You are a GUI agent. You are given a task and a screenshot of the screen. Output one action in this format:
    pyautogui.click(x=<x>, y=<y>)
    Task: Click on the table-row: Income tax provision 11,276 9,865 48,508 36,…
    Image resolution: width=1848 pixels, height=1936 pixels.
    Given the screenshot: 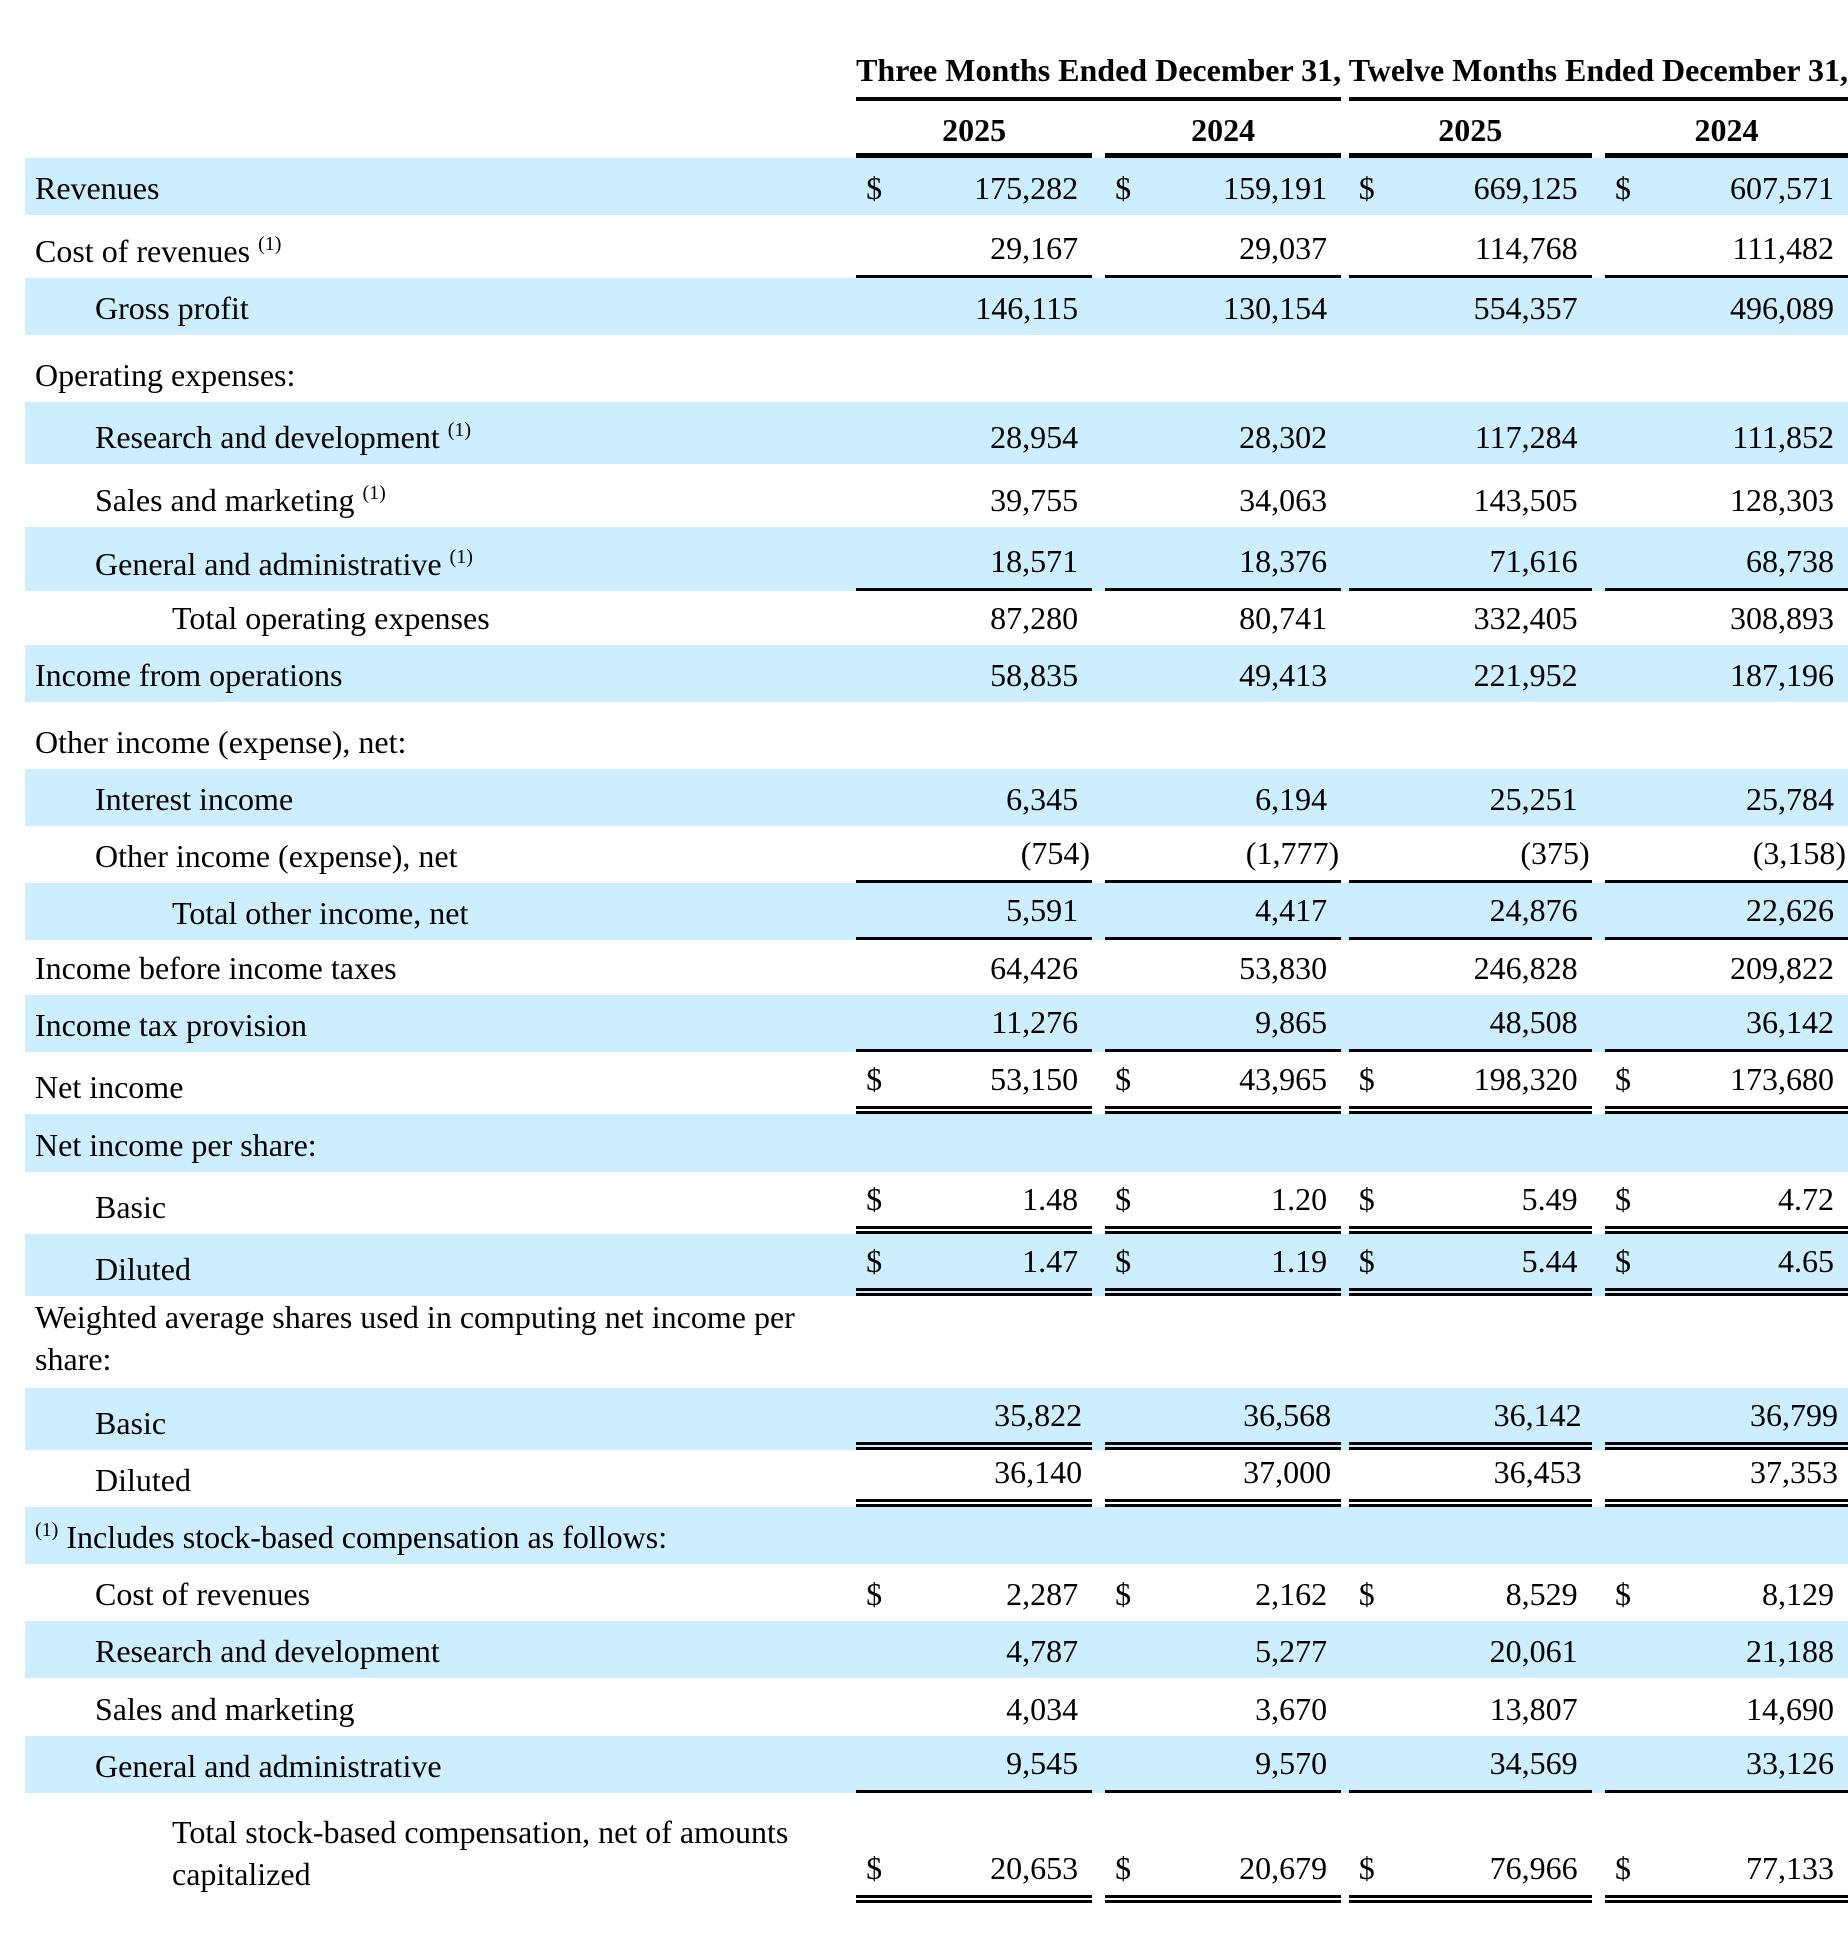 What is the action you would take?
    pyautogui.click(x=936, y=1023)
    